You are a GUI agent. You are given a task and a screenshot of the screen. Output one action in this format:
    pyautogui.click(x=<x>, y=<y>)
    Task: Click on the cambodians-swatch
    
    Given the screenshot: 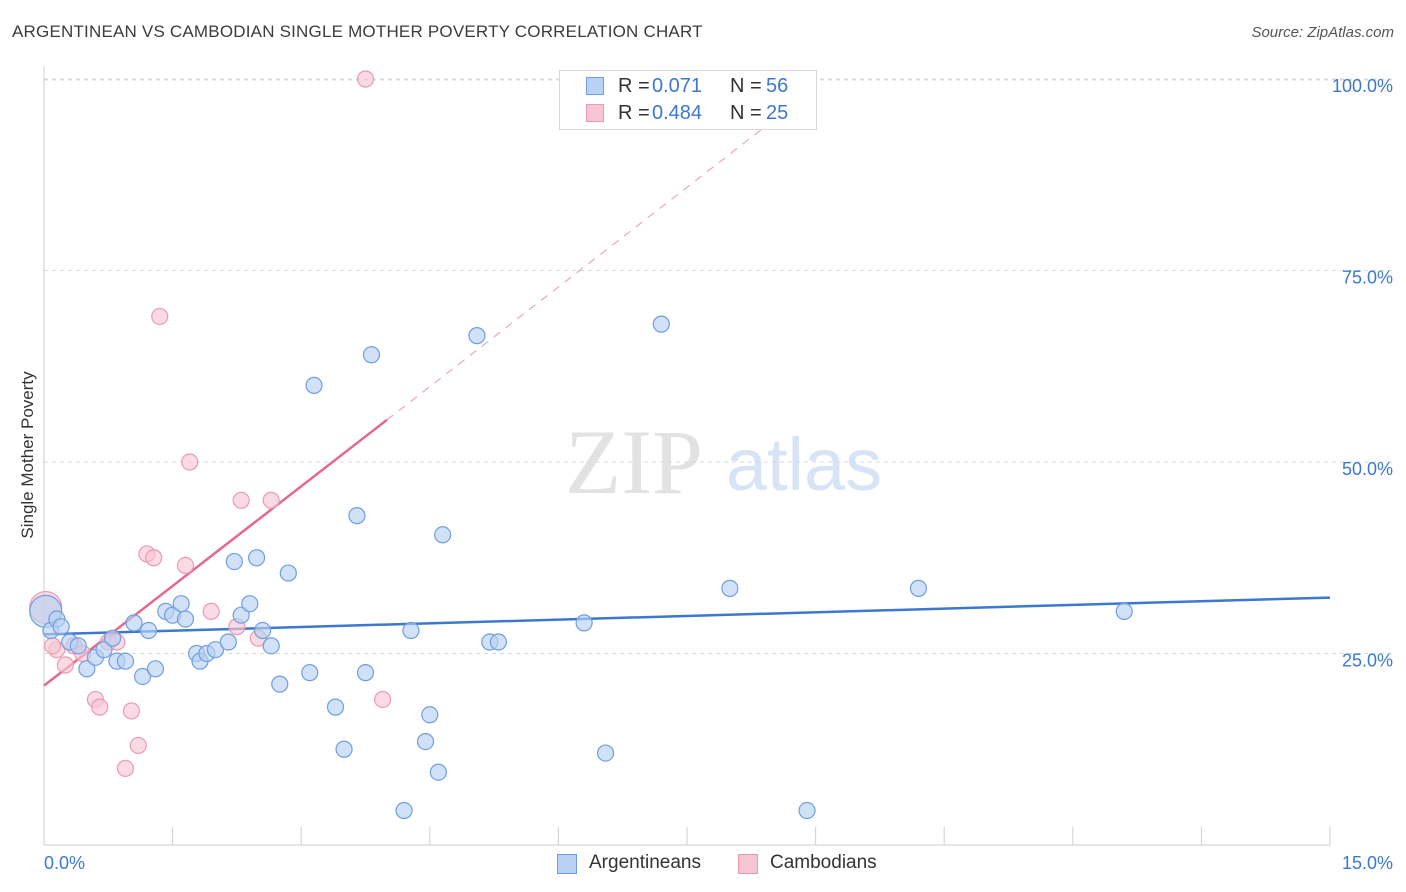 What is the action you would take?
    pyautogui.click(x=595, y=113)
    